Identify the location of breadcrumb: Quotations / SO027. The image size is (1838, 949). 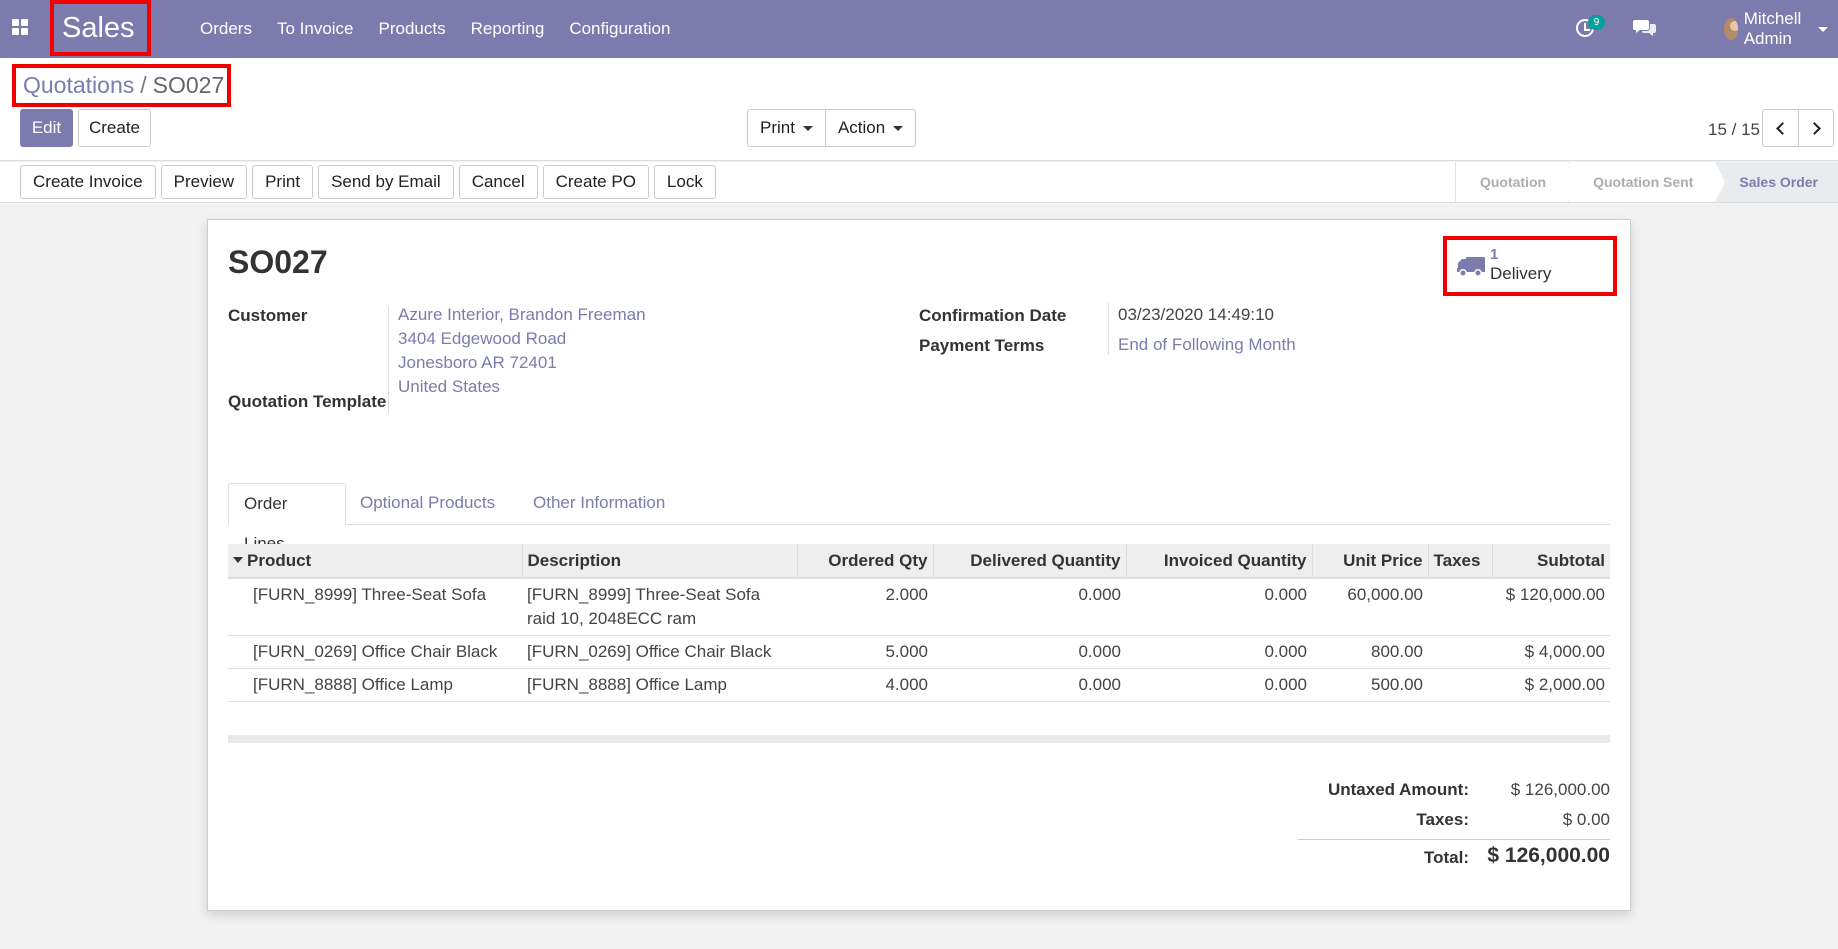
(121, 85).